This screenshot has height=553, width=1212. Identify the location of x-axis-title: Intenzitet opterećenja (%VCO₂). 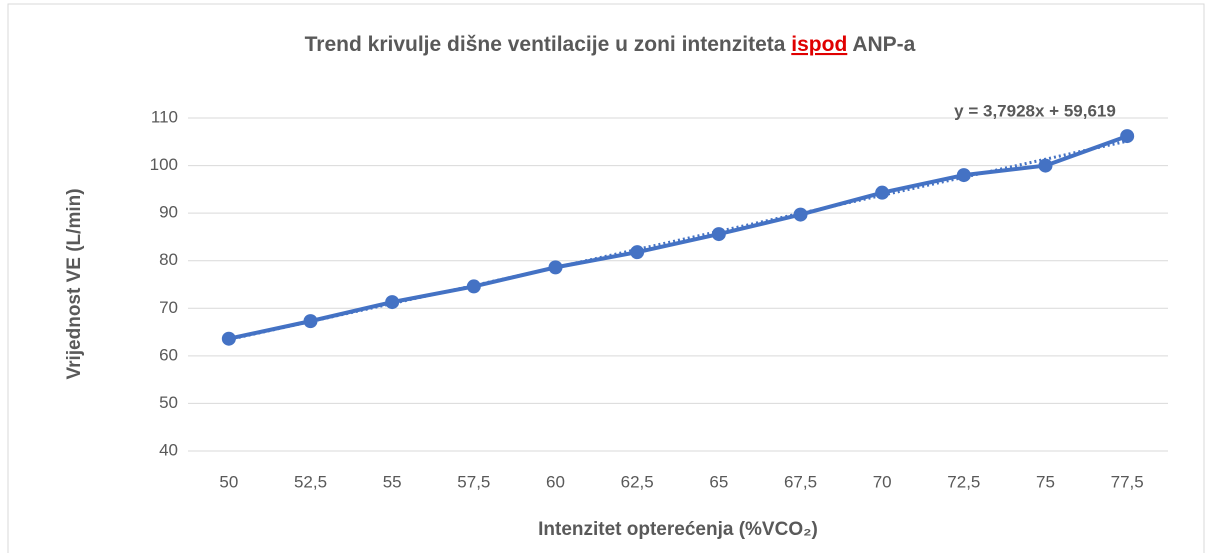
(678, 529).